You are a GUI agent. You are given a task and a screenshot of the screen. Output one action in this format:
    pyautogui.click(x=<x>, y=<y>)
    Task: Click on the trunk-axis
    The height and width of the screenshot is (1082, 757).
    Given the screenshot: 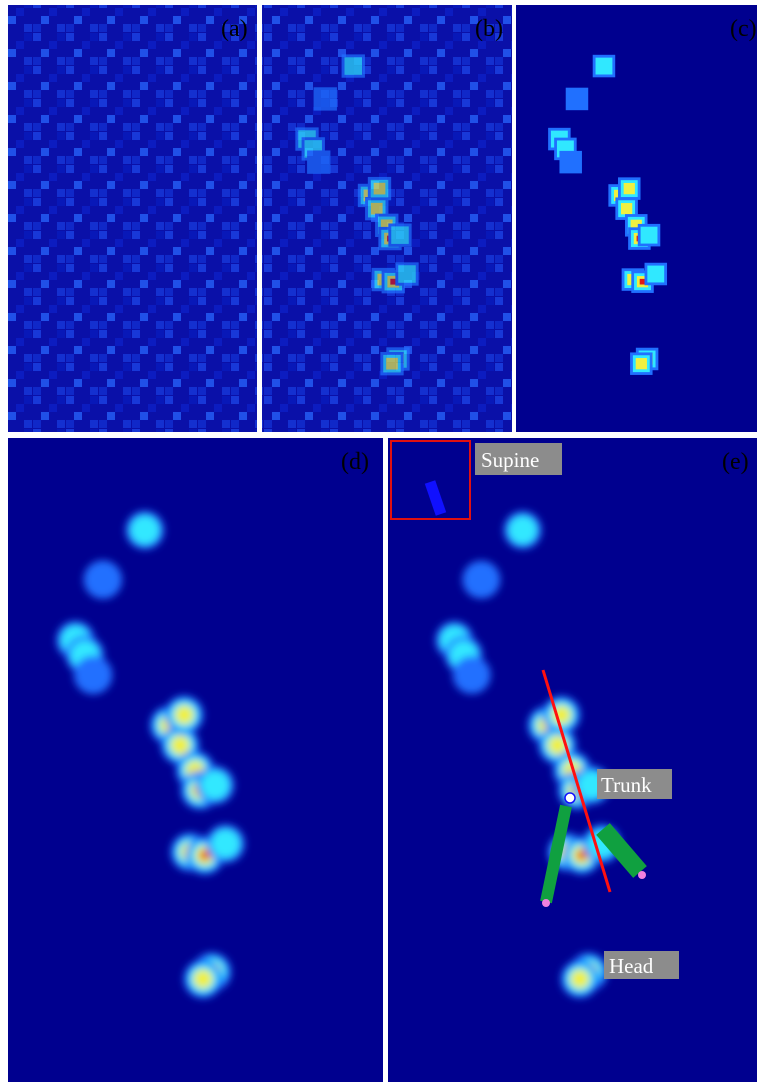 What is the action you would take?
    pyautogui.click(x=576, y=781)
    